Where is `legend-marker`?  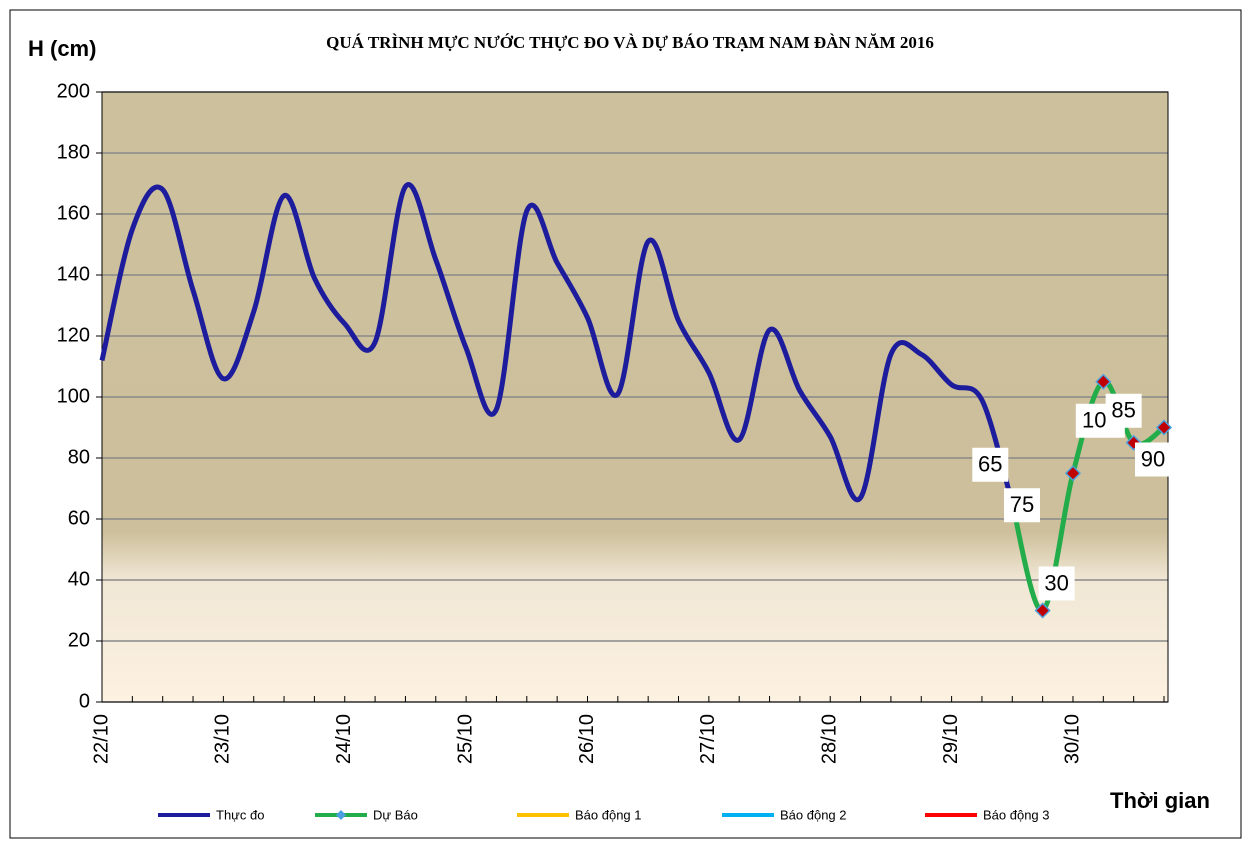 legend-marker is located at coordinates (341, 815).